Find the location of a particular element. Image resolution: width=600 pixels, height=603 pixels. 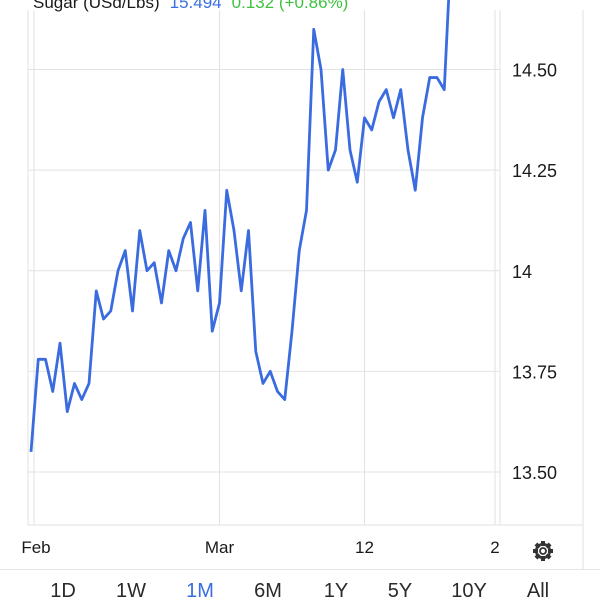

range-tab-1w: 1W is located at coordinates (131, 591).